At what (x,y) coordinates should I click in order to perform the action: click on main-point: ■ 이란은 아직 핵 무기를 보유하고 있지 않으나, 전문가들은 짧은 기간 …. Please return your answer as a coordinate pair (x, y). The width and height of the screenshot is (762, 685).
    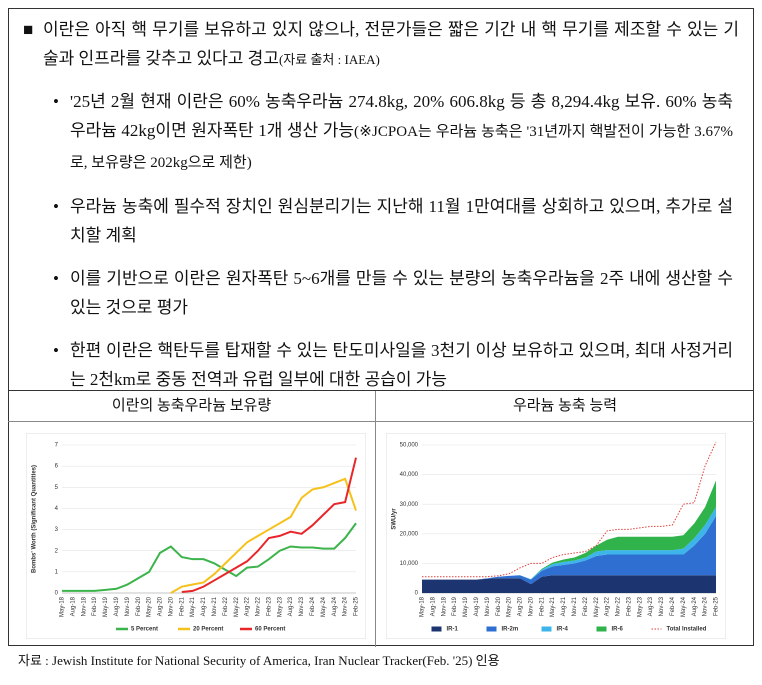
    Looking at the image, I should click on (381, 44).